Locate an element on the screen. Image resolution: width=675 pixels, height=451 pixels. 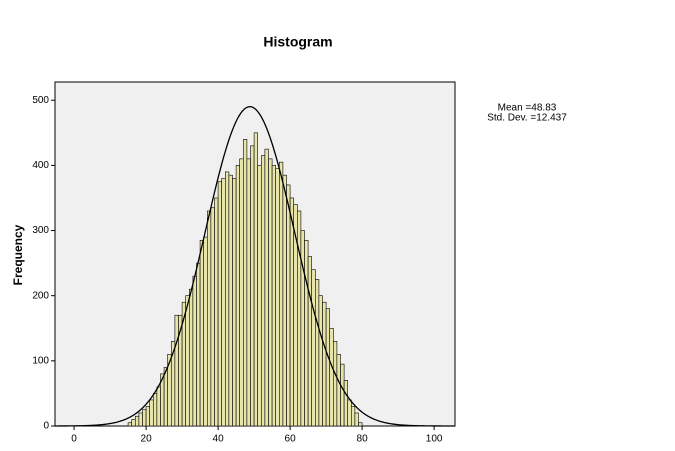
y-tick-label: 300 is located at coordinates (40, 230).